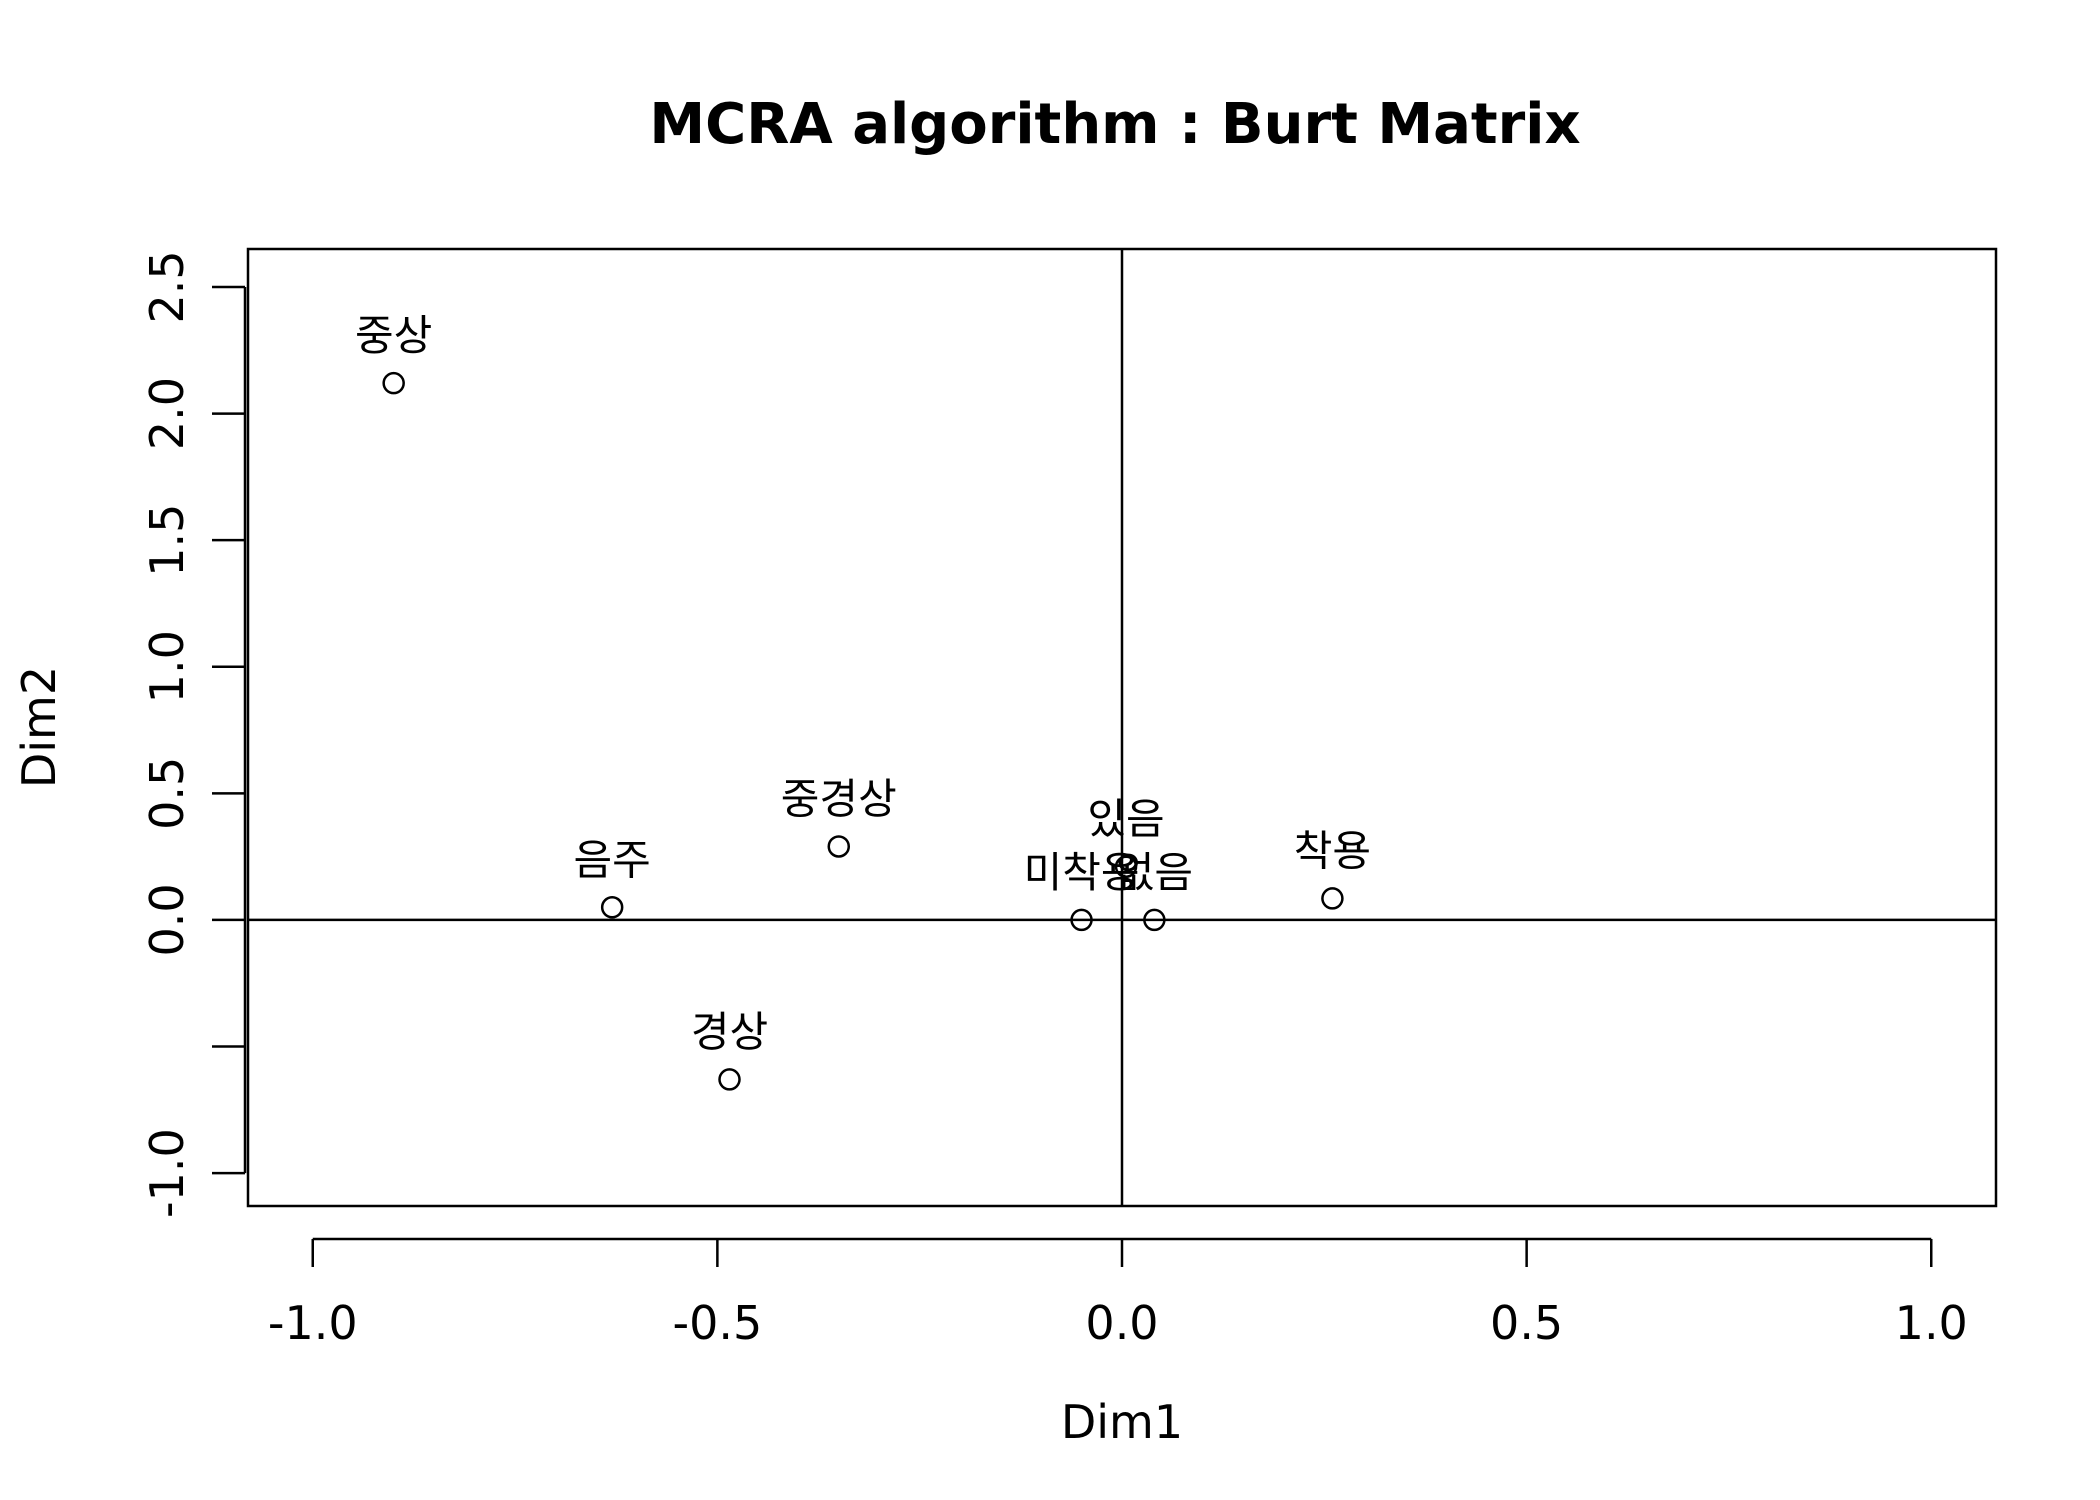 Image resolution: width=2100 pixels, height=1500 pixels. What do you see at coordinates (1121, 1323) in the screenshot?
I see `x-tick-label: 0.0` at bounding box center [1121, 1323].